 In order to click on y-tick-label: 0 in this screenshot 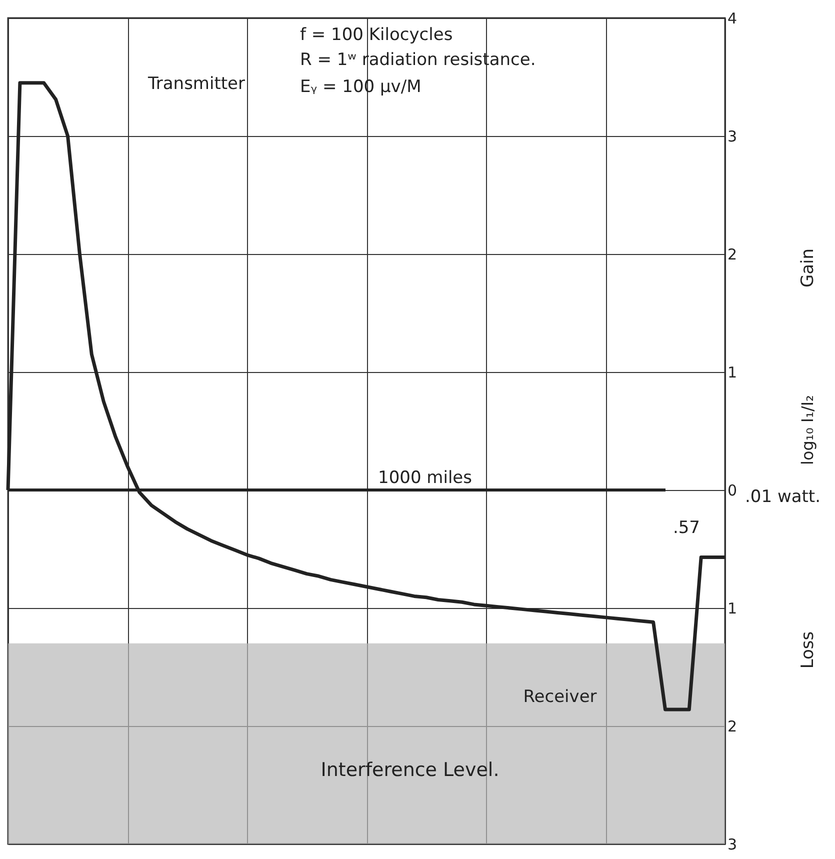, I will do `click(733, 491)`.